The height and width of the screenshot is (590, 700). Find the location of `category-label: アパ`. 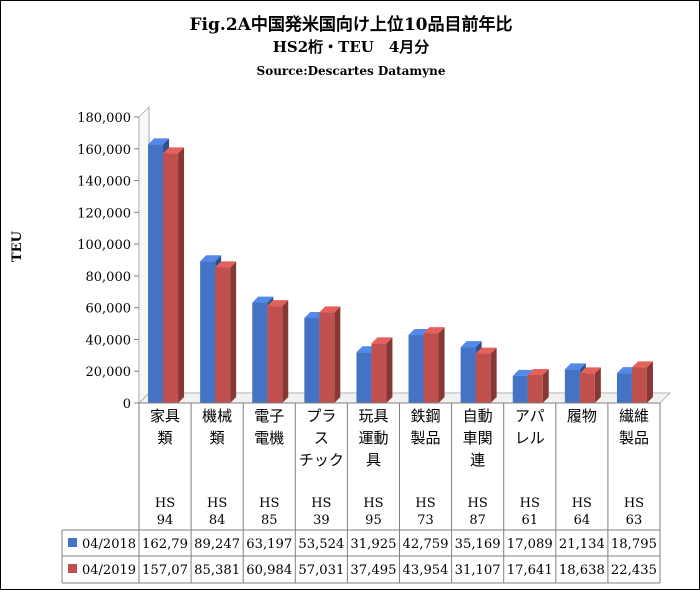

category-label: アパ is located at coordinates (530, 416).